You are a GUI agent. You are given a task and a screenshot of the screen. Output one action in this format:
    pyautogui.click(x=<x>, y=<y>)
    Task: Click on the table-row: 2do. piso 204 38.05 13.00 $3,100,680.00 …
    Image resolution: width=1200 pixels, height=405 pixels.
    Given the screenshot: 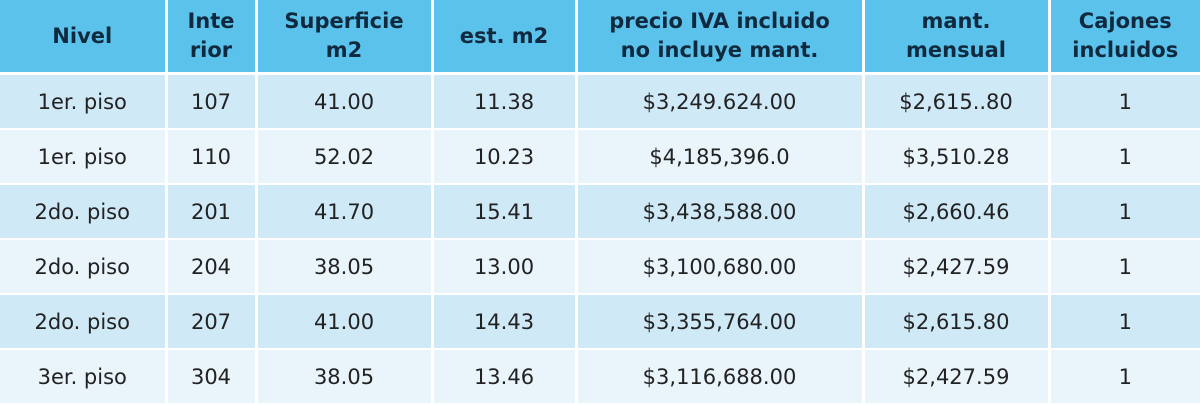 What is the action you would take?
    pyautogui.click(x=600, y=266)
    